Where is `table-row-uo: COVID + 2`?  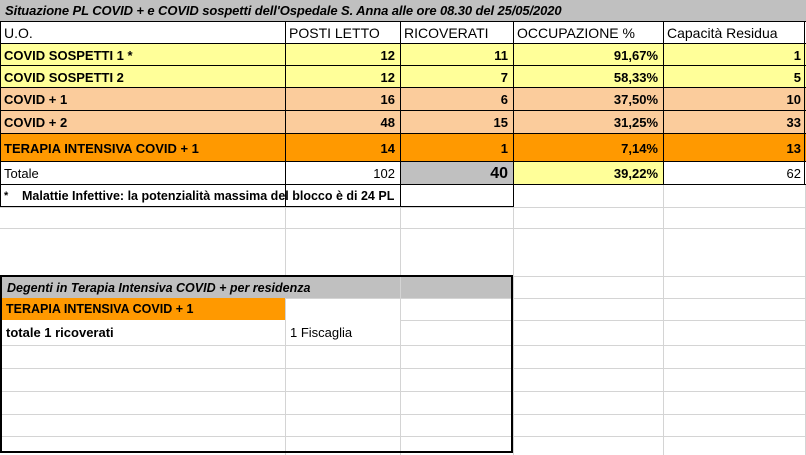
table-row-uo: COVID + 2 is located at coordinates (142, 122).